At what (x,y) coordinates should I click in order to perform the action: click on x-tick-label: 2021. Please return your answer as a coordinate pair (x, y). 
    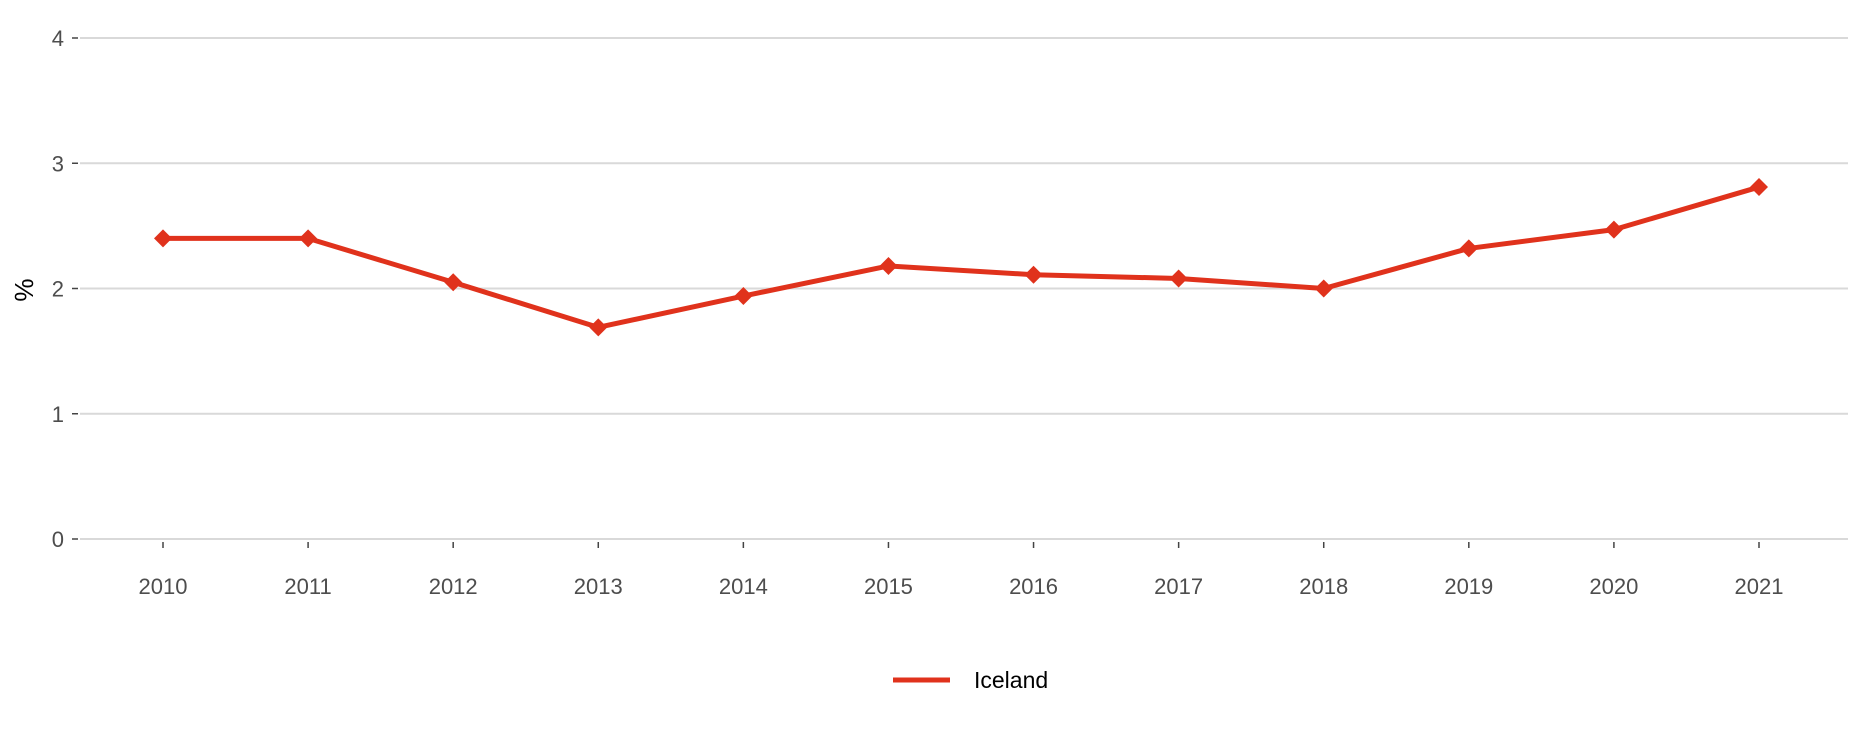
    Looking at the image, I should click on (1759, 586).